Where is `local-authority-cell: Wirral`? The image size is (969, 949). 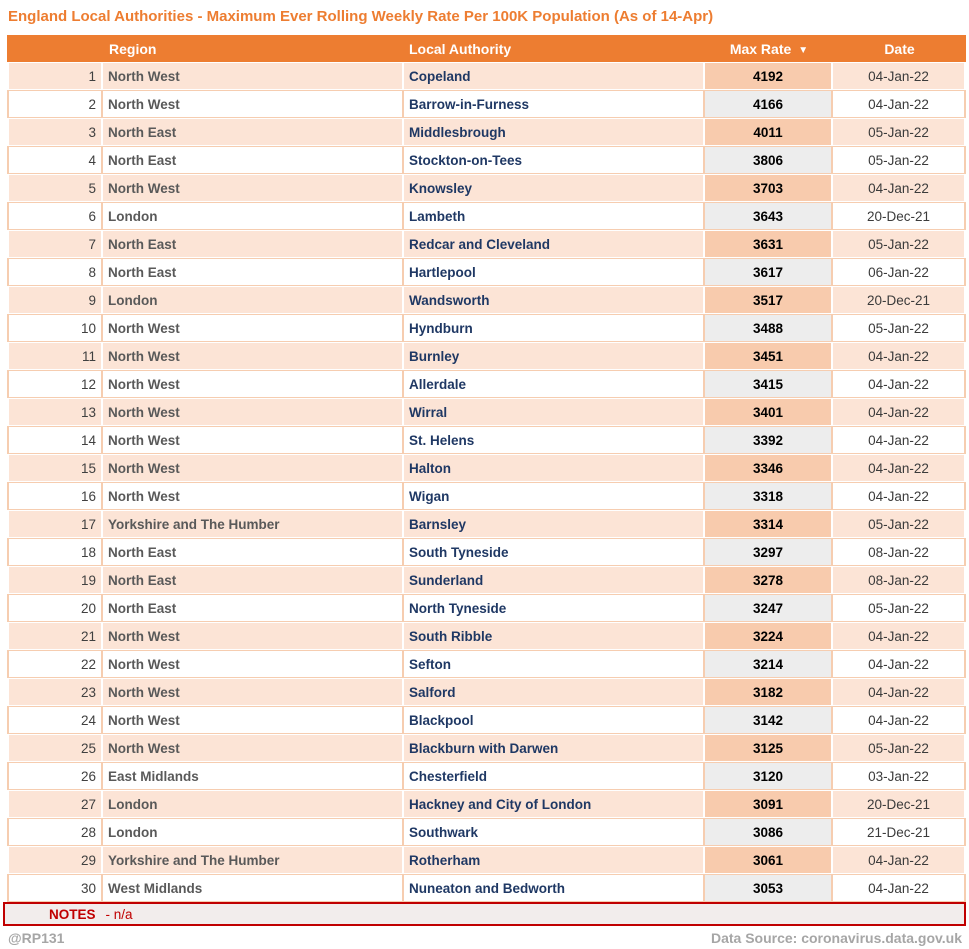
local-authority-cell: Wirral is located at coordinates (554, 412).